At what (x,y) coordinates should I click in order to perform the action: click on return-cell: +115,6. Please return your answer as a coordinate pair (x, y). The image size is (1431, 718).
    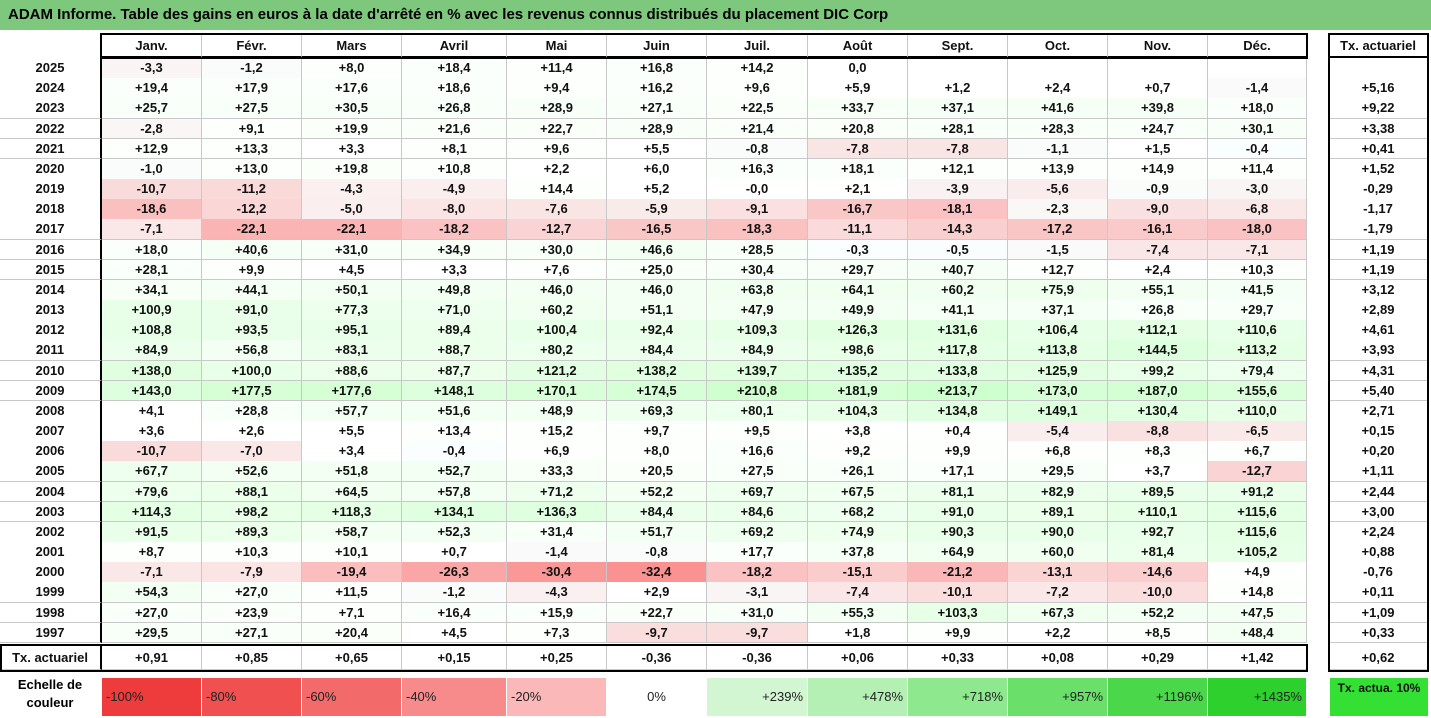
    Looking at the image, I should click on (1257, 512).